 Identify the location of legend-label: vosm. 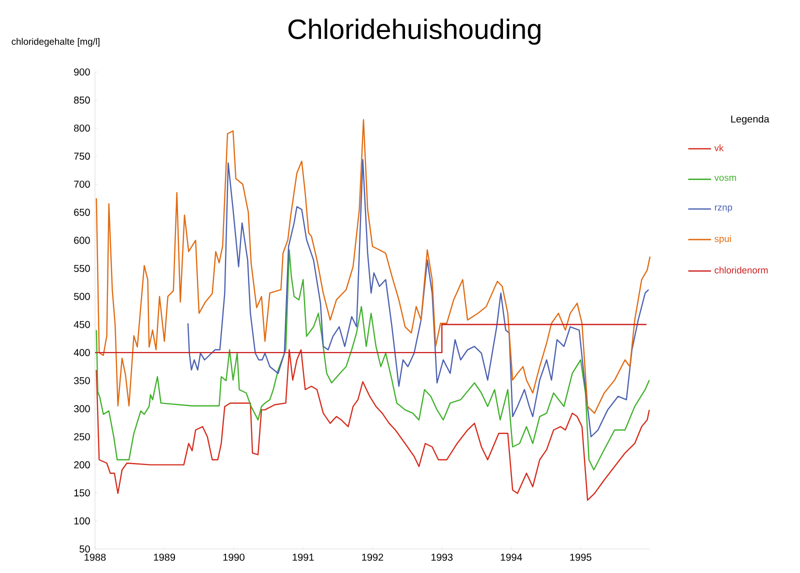
(725, 178).